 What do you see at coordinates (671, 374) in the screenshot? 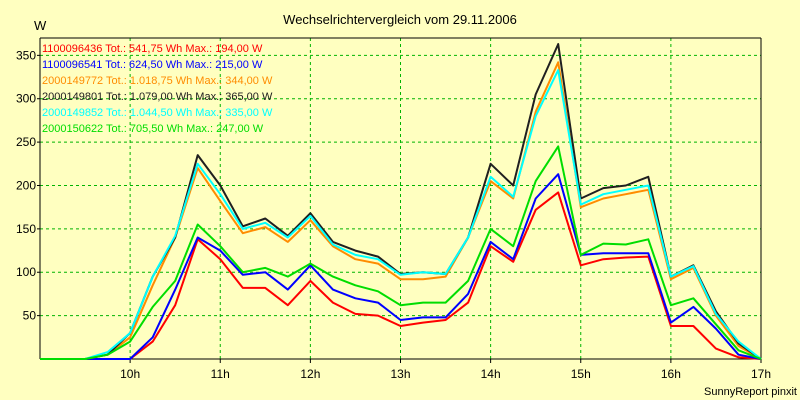
I see `x-tick-label: 16h` at bounding box center [671, 374].